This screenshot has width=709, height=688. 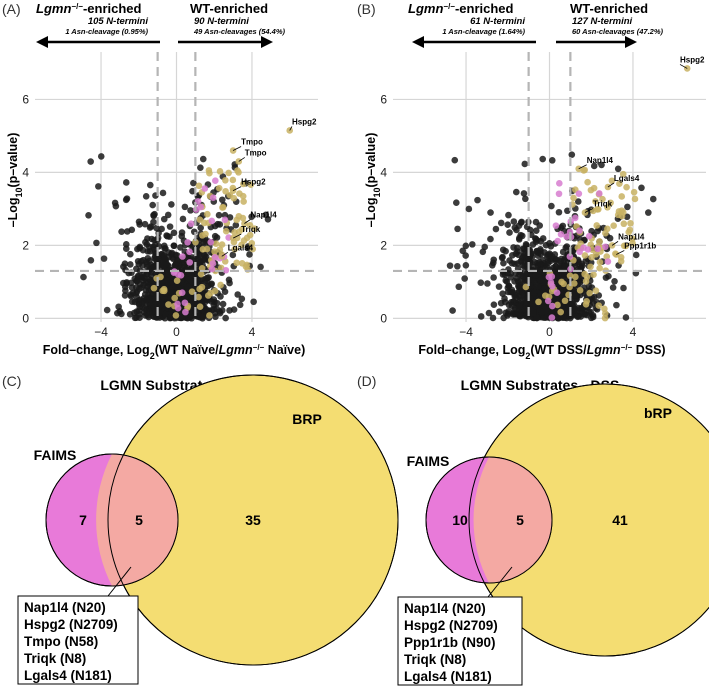 What do you see at coordinates (78, 640) in the screenshot?
I see `overlap-list-box` at bounding box center [78, 640].